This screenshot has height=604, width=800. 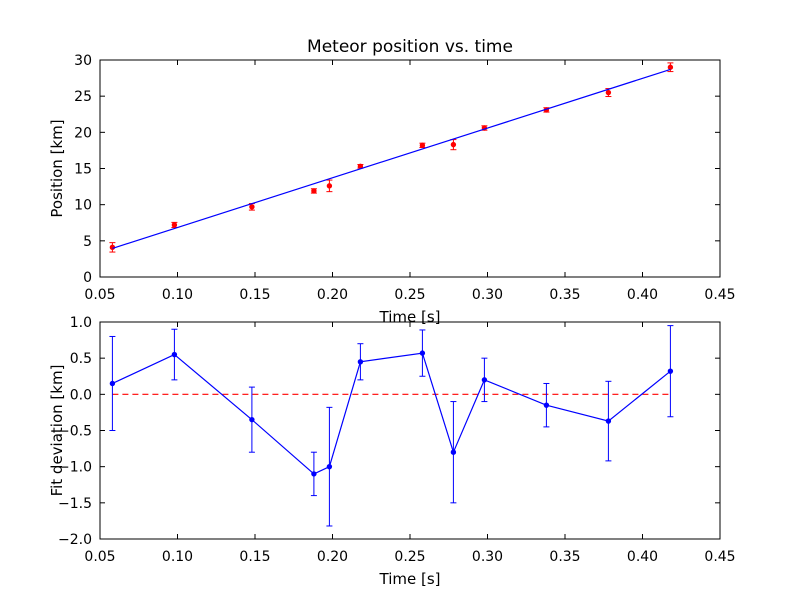 What do you see at coordinates (75, 432) in the screenshot?
I see `y-tick-label: −0.5` at bounding box center [75, 432].